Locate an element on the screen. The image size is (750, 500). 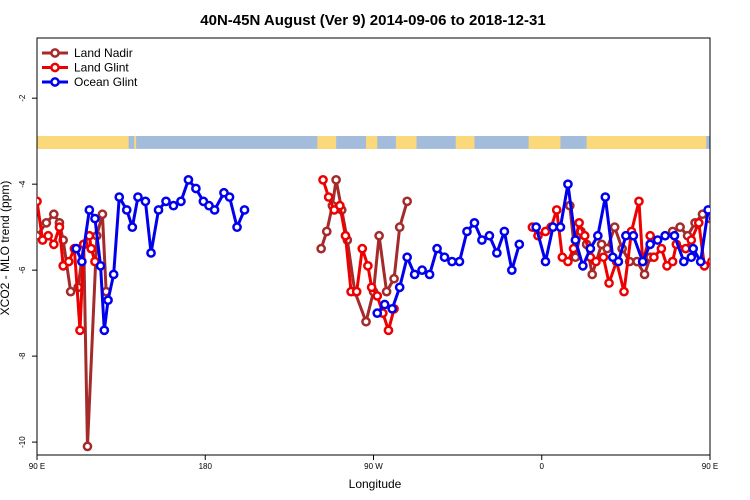
surface-band is located at coordinates (373, 142).